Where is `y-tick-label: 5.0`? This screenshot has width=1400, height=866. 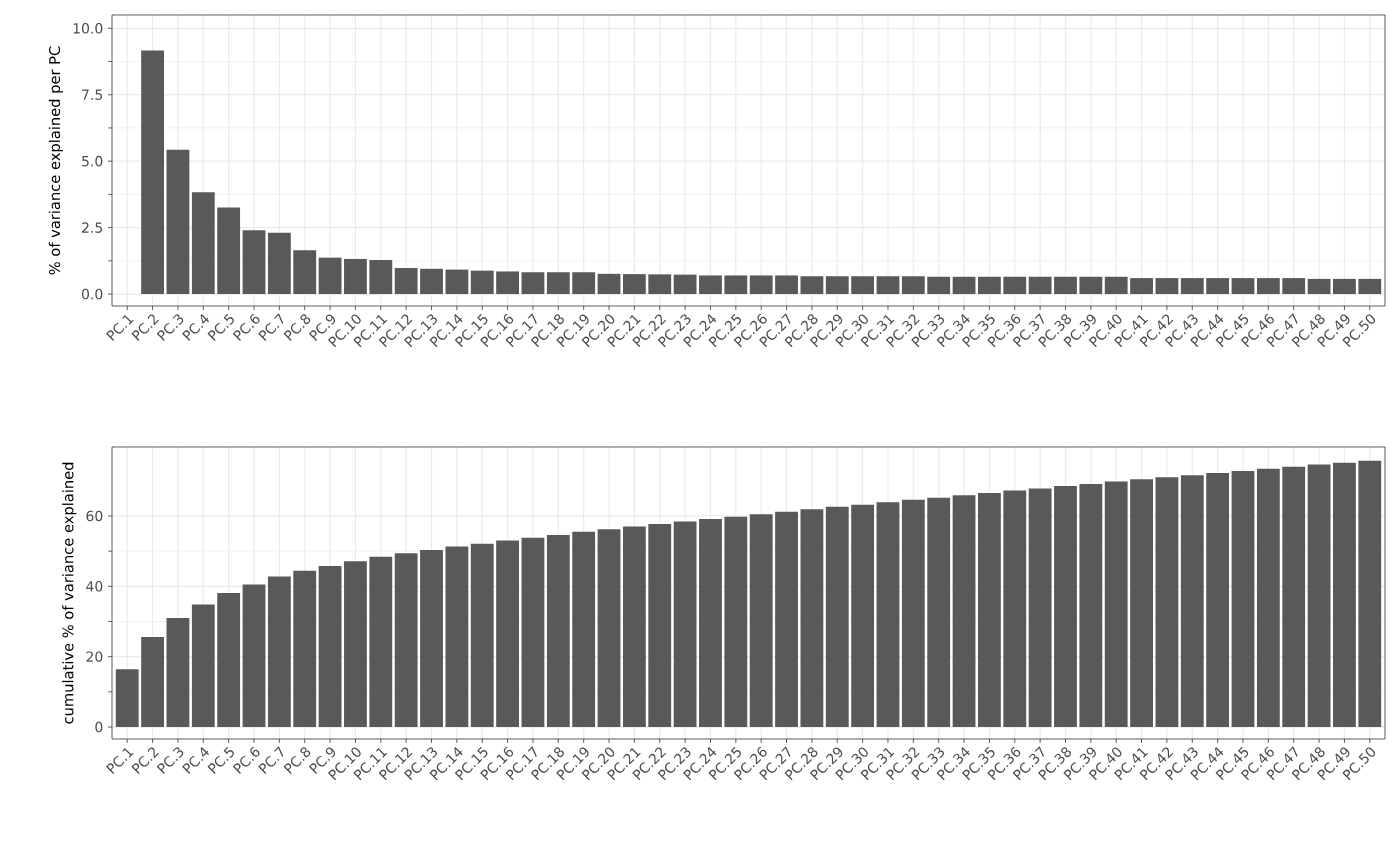 y-tick-label: 5.0 is located at coordinates (92, 161).